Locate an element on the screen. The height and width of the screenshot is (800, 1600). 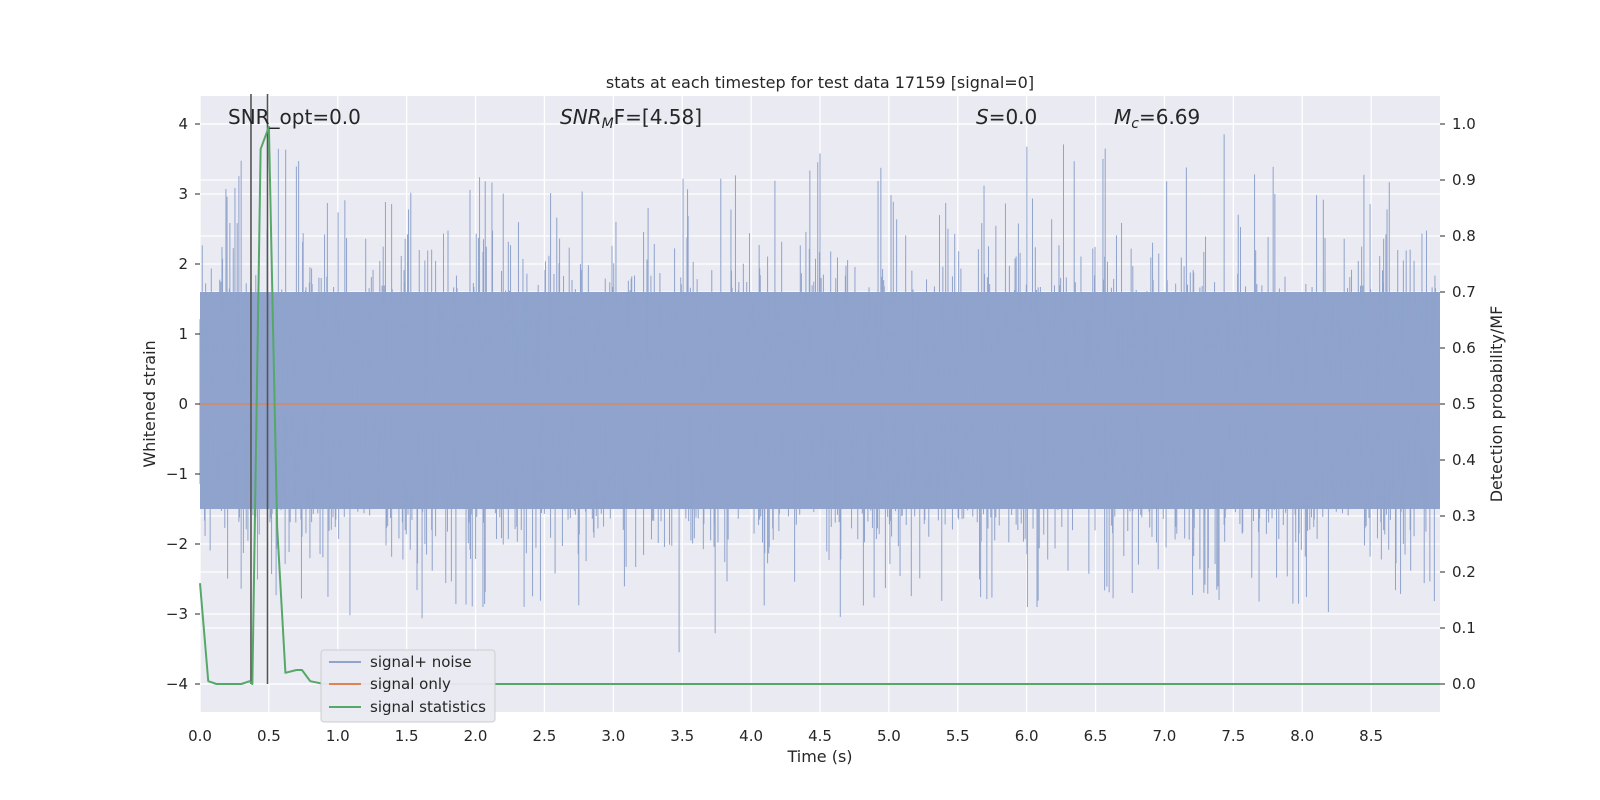
left-tick-label: −4 is located at coordinates (177, 684).